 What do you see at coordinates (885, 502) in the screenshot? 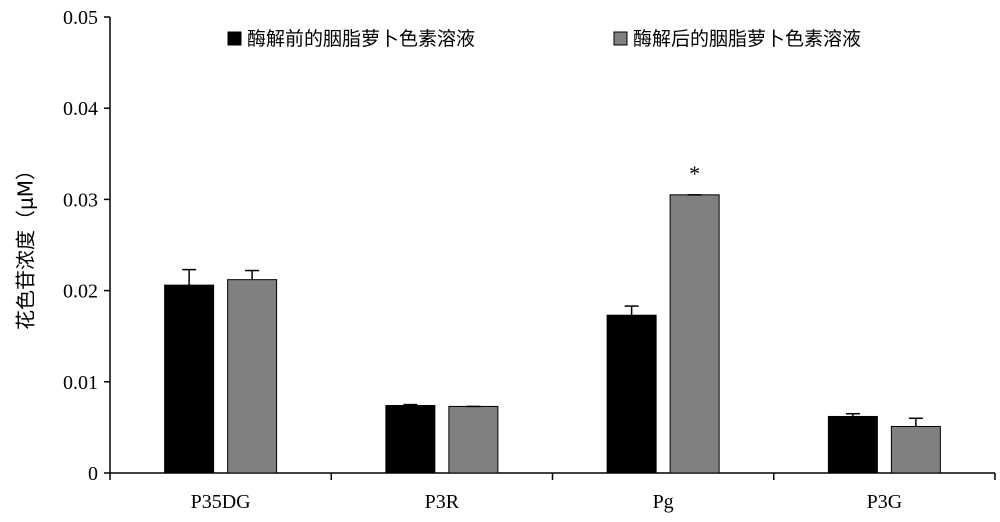
I see `x-tick-label: P3G` at bounding box center [885, 502].